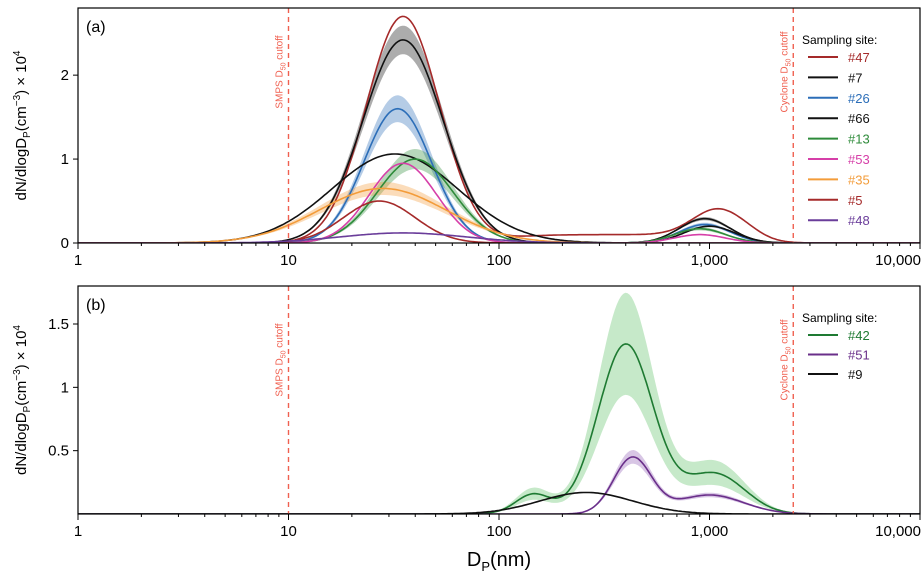 The height and width of the screenshot is (580, 921). I want to click on legend-label: #48, so click(859, 220).